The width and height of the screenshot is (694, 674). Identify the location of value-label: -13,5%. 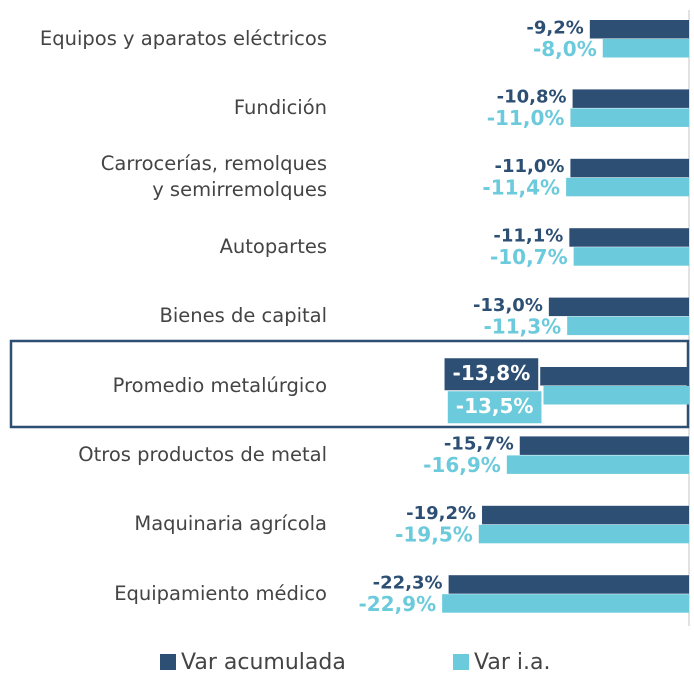
(495, 406).